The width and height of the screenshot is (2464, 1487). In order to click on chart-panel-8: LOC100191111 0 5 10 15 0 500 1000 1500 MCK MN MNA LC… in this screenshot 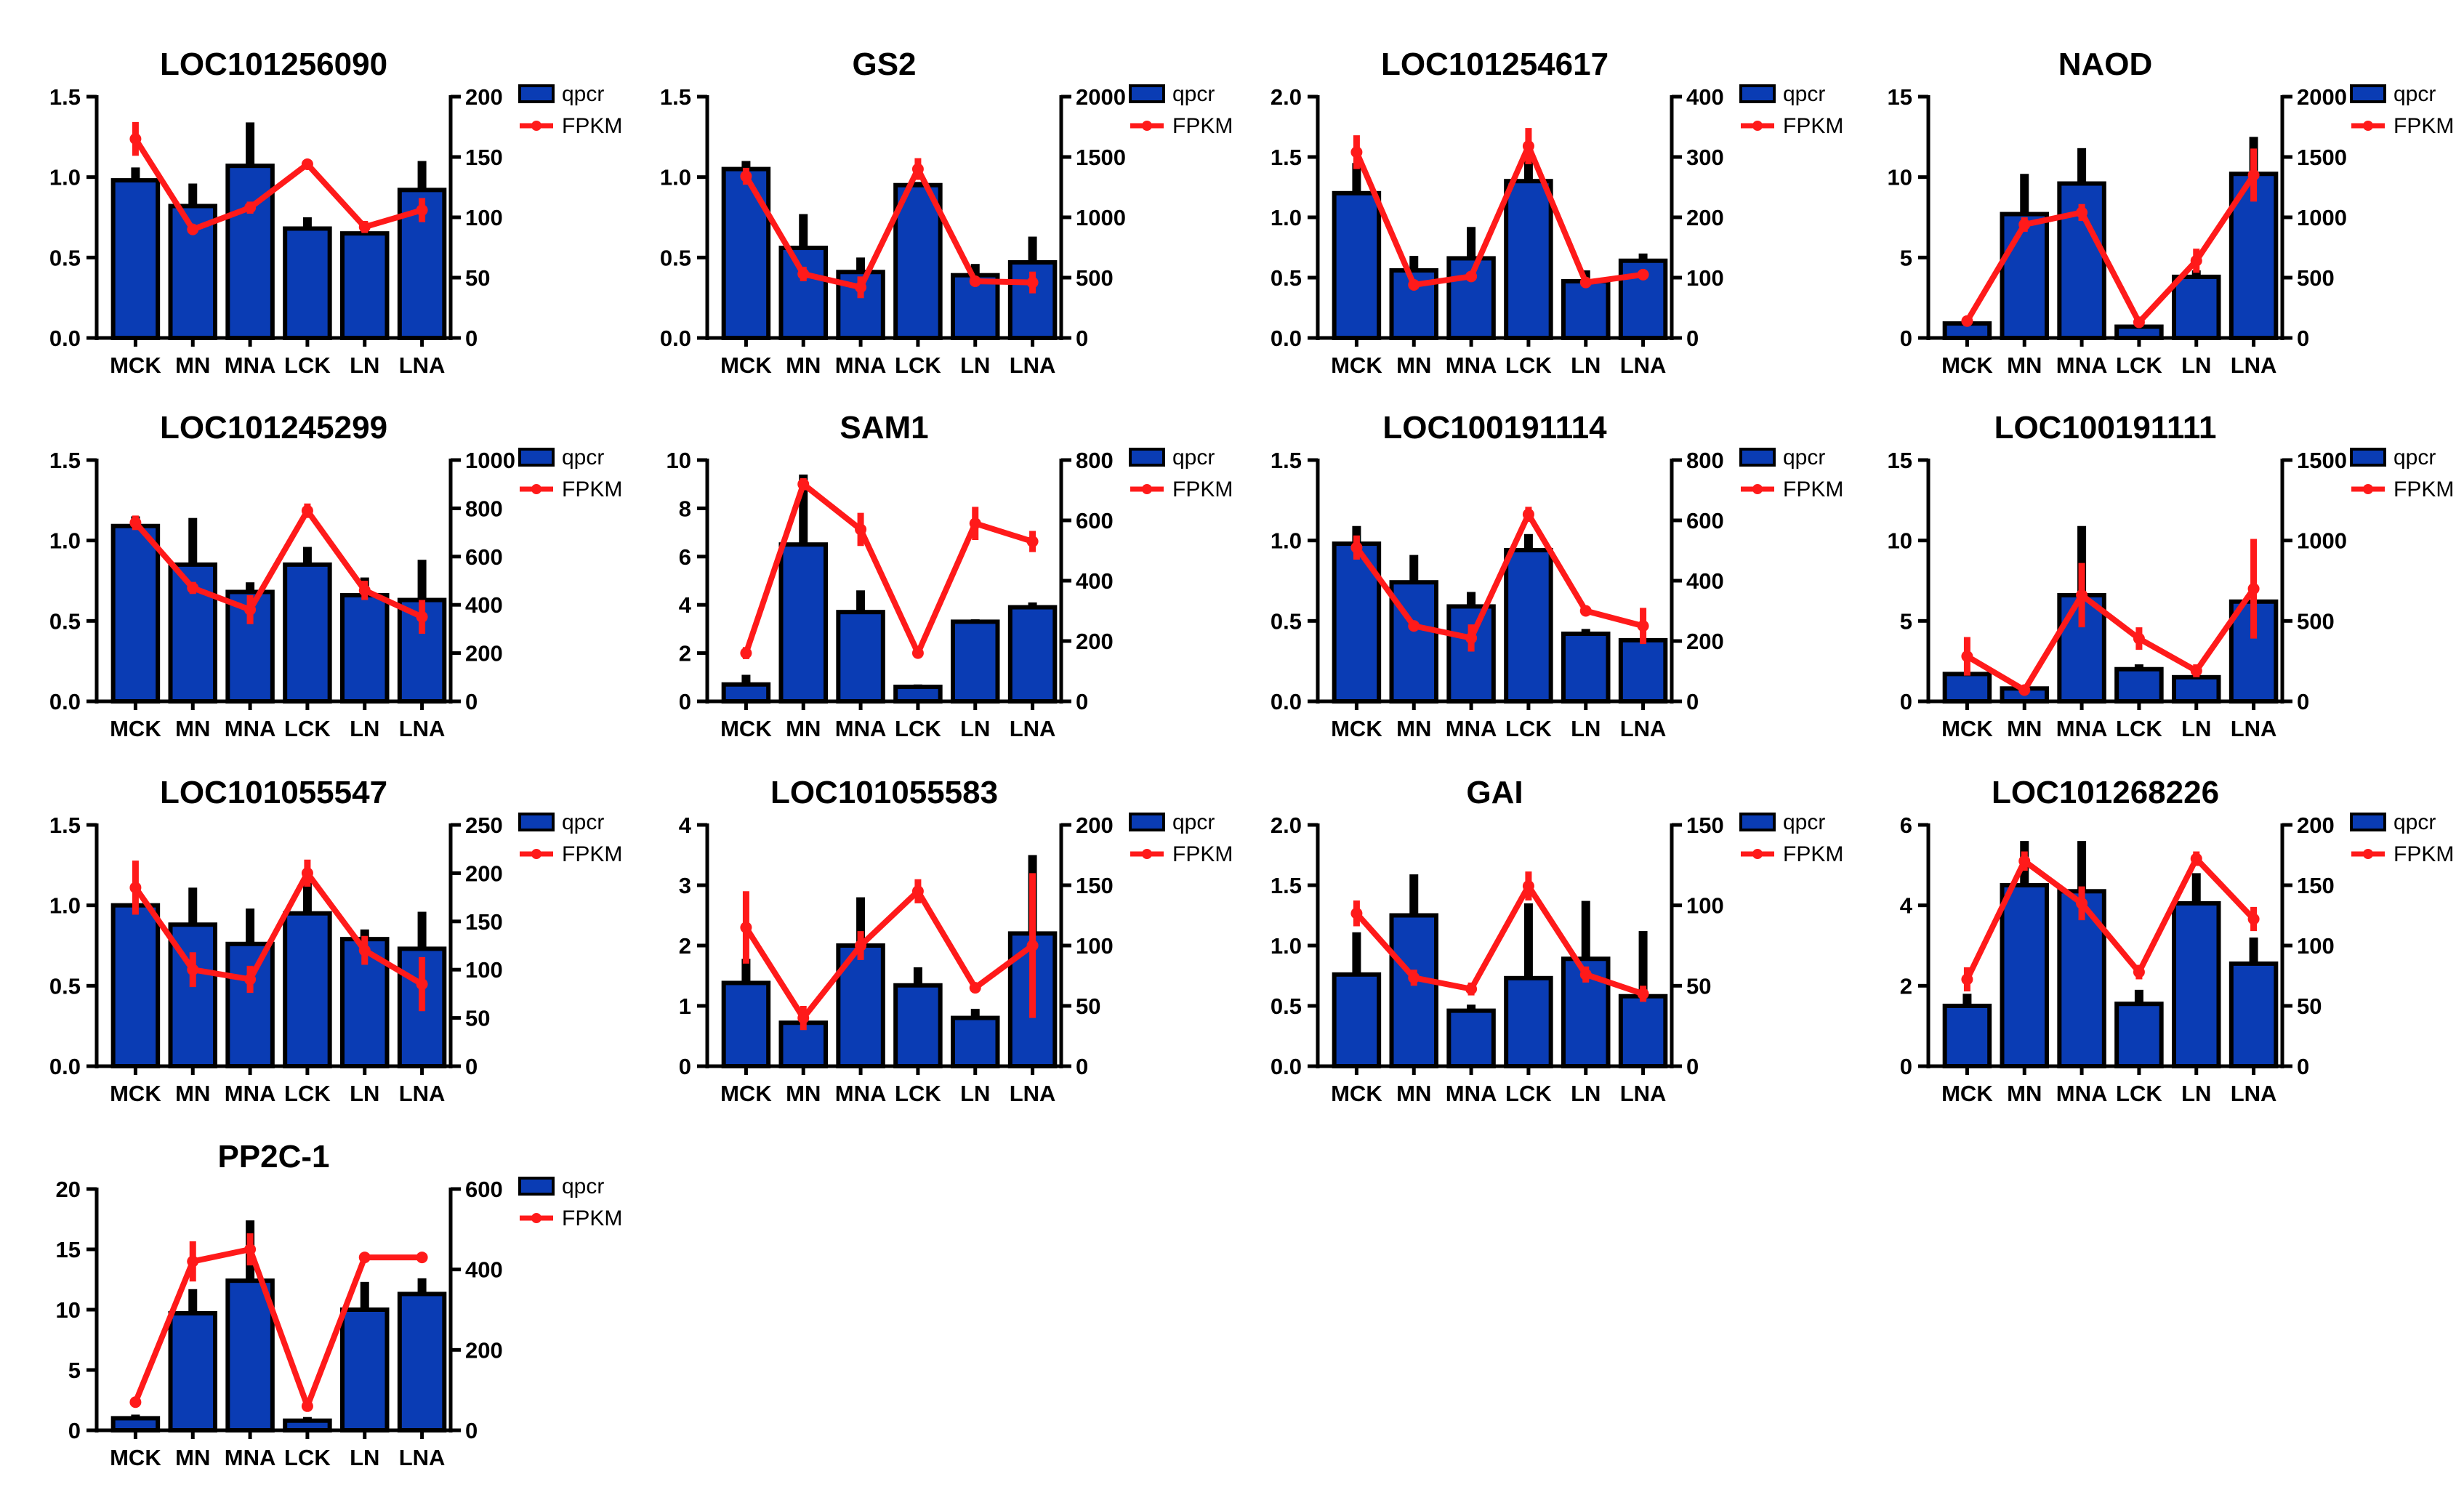, I will do `click(2171, 575)`.